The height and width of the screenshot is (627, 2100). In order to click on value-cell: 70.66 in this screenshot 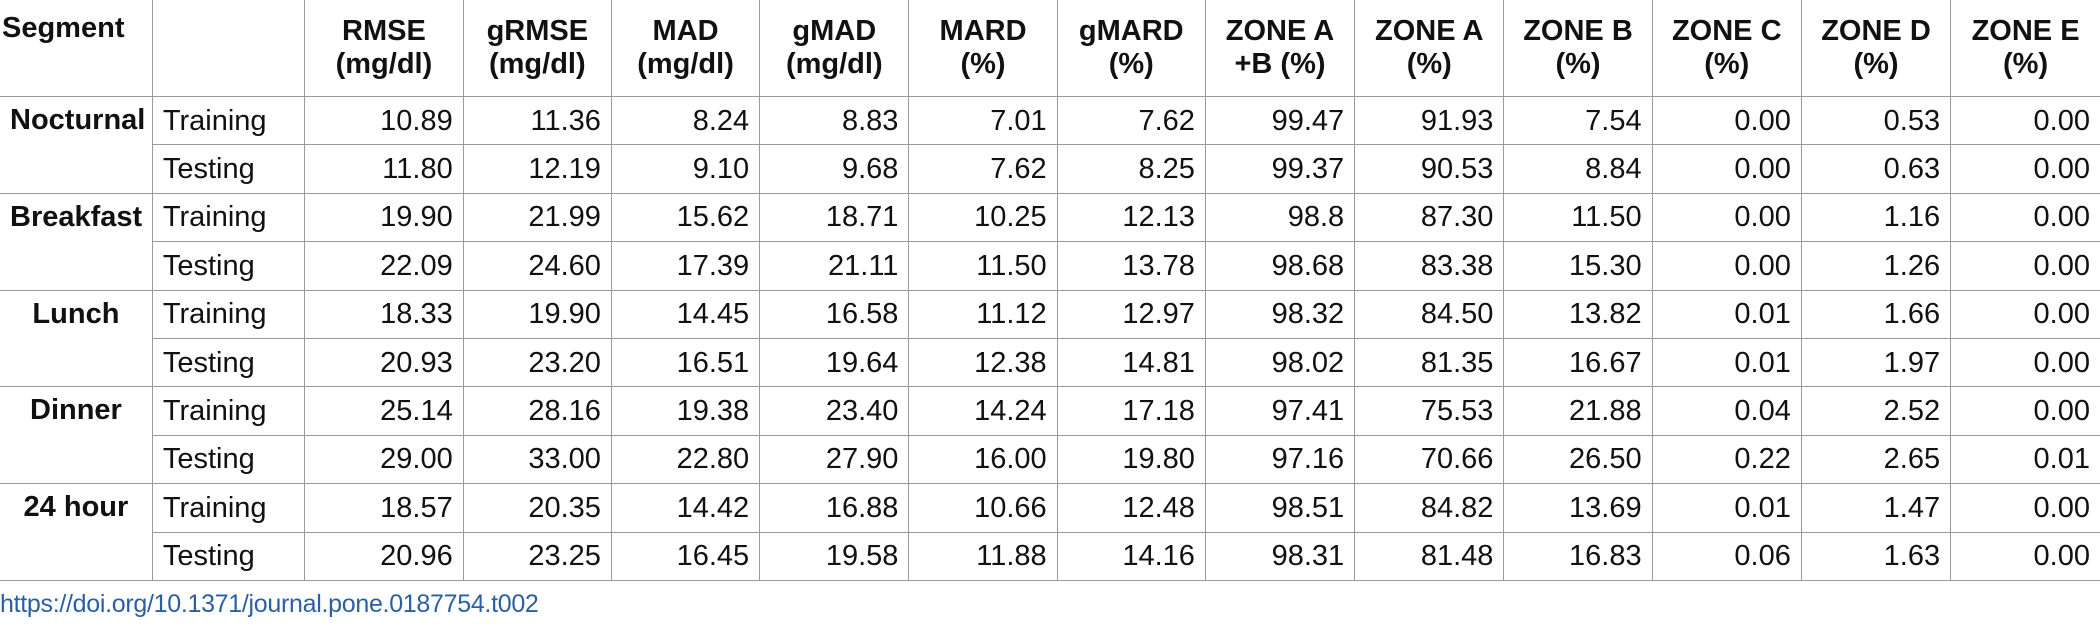, I will do `click(1429, 459)`.